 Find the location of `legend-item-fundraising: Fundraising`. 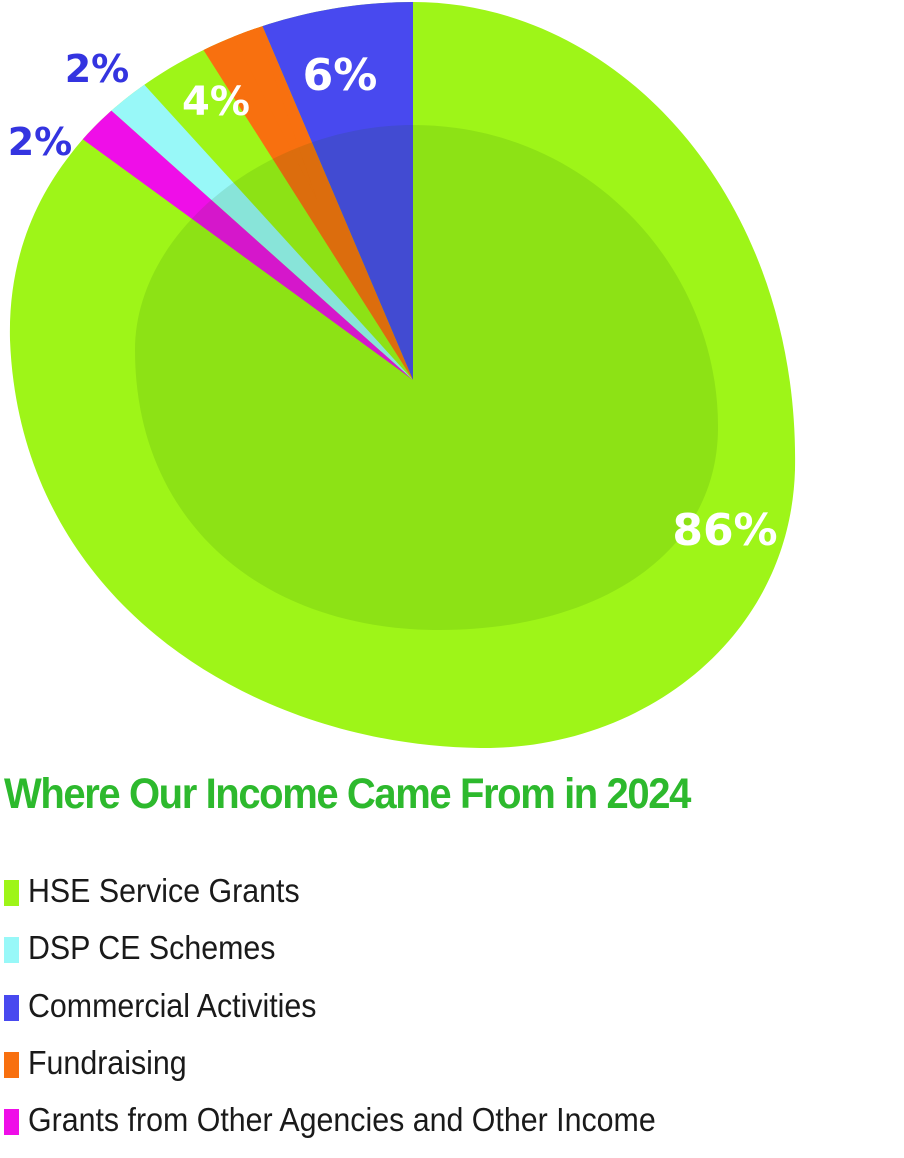

legend-item-fundraising: Fundraising is located at coordinates (357, 1072).